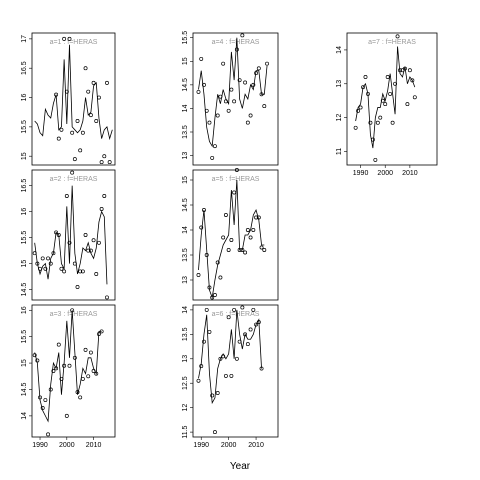  I want to click on panel-title: a=6 : f=HERAS, so click(236, 314).